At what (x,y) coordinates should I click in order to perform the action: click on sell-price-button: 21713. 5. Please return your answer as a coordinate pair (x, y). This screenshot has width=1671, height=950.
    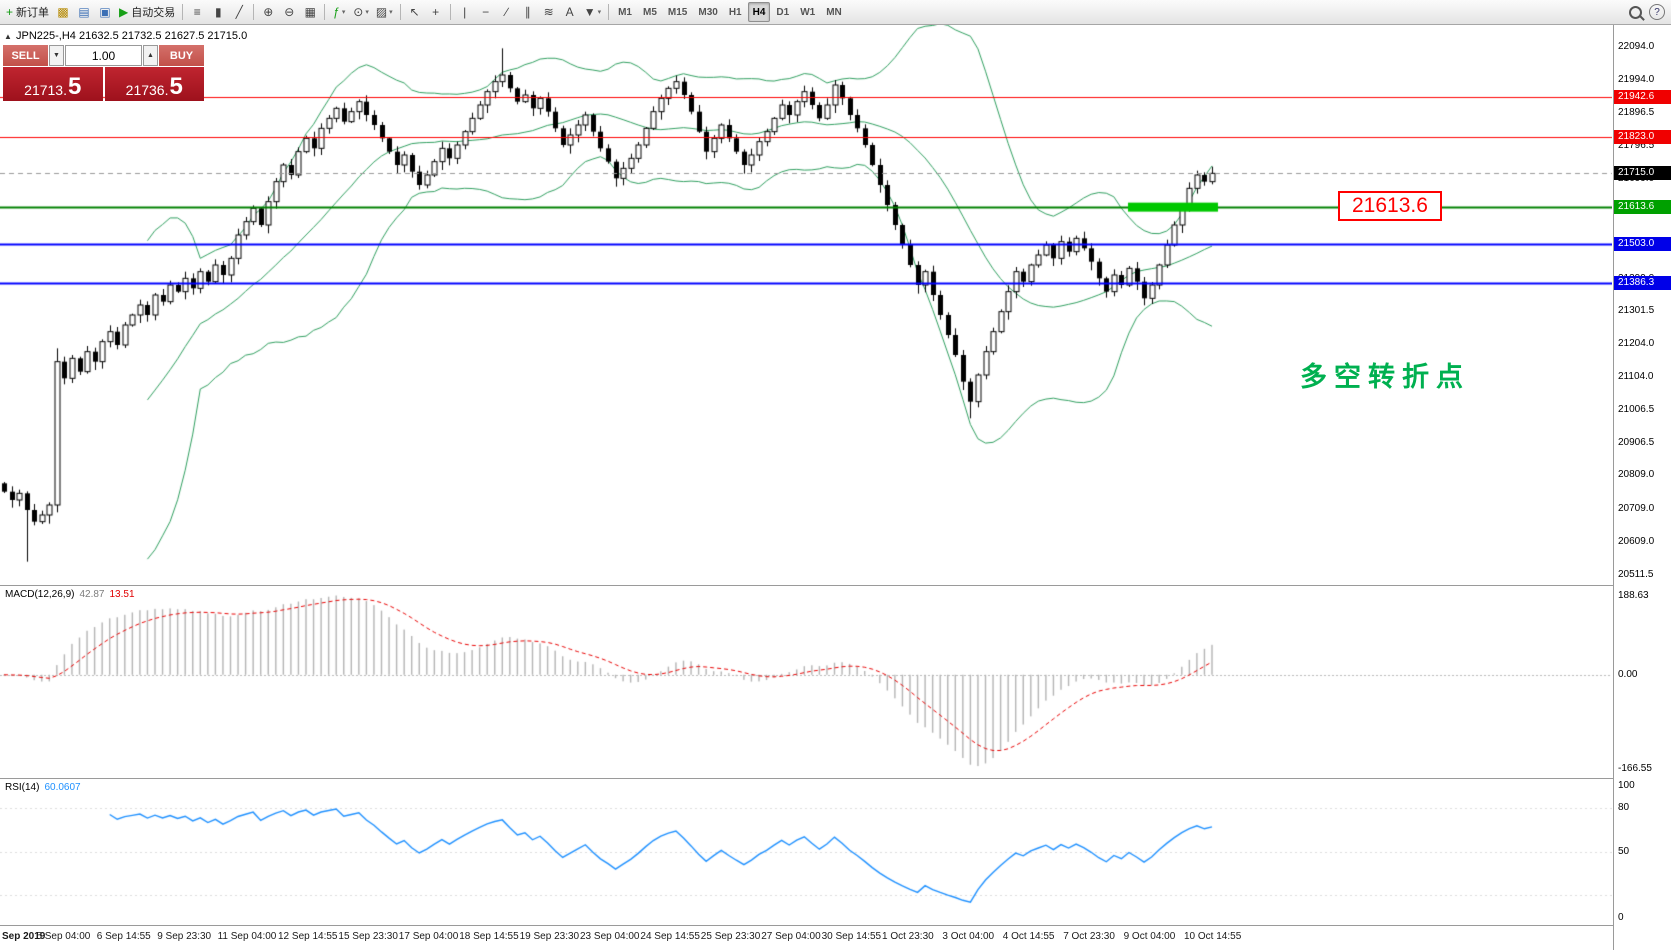
    Looking at the image, I should click on (53, 84).